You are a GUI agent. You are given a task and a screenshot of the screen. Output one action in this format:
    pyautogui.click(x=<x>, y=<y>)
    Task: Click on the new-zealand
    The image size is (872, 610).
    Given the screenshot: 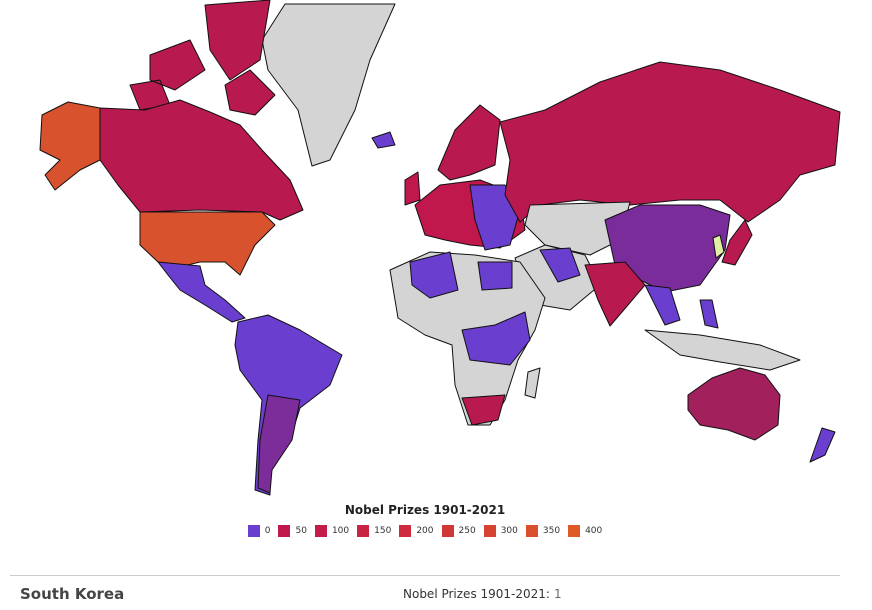 What is the action you would take?
    pyautogui.click(x=822, y=445)
    